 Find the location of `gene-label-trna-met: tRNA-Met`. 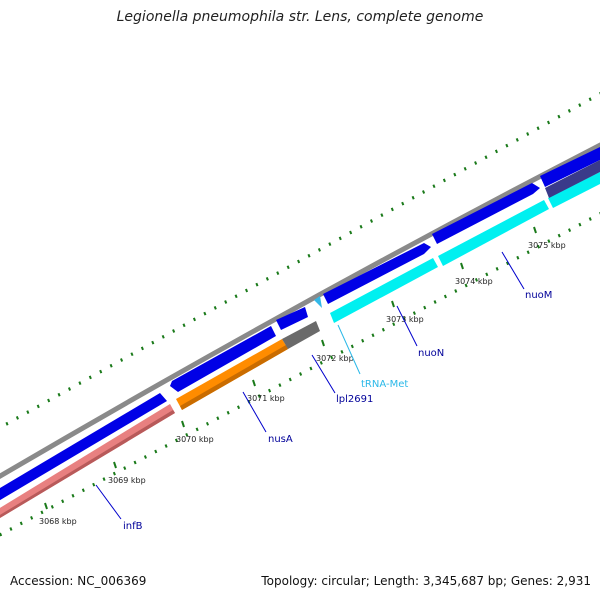

gene-label-trna-met: tRNA-Met is located at coordinates (384, 384).